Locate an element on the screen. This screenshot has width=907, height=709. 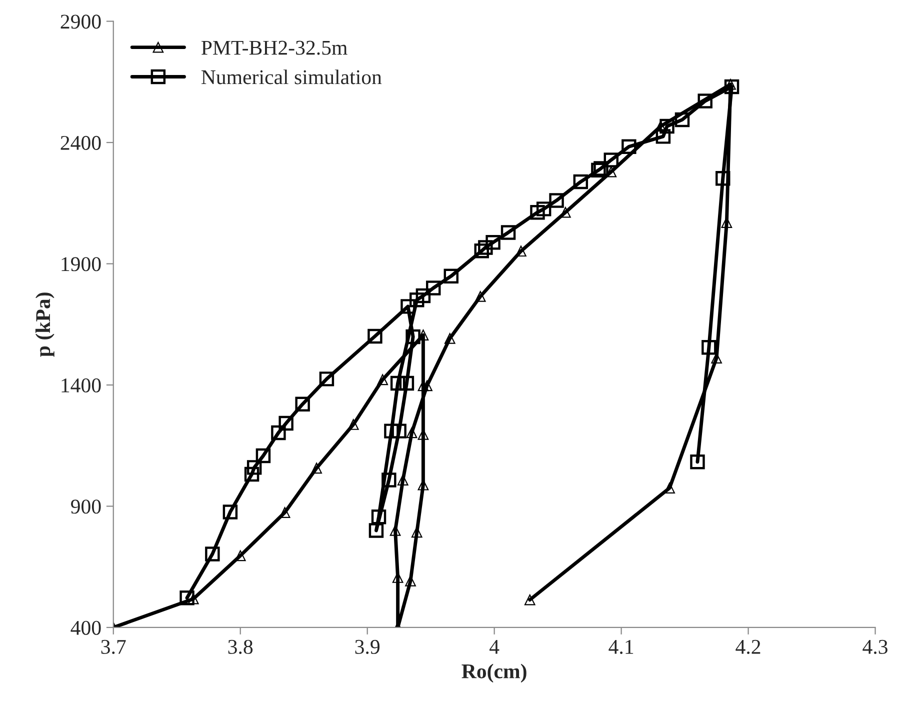
y-tick-label: 400 is located at coordinates (85, 627).